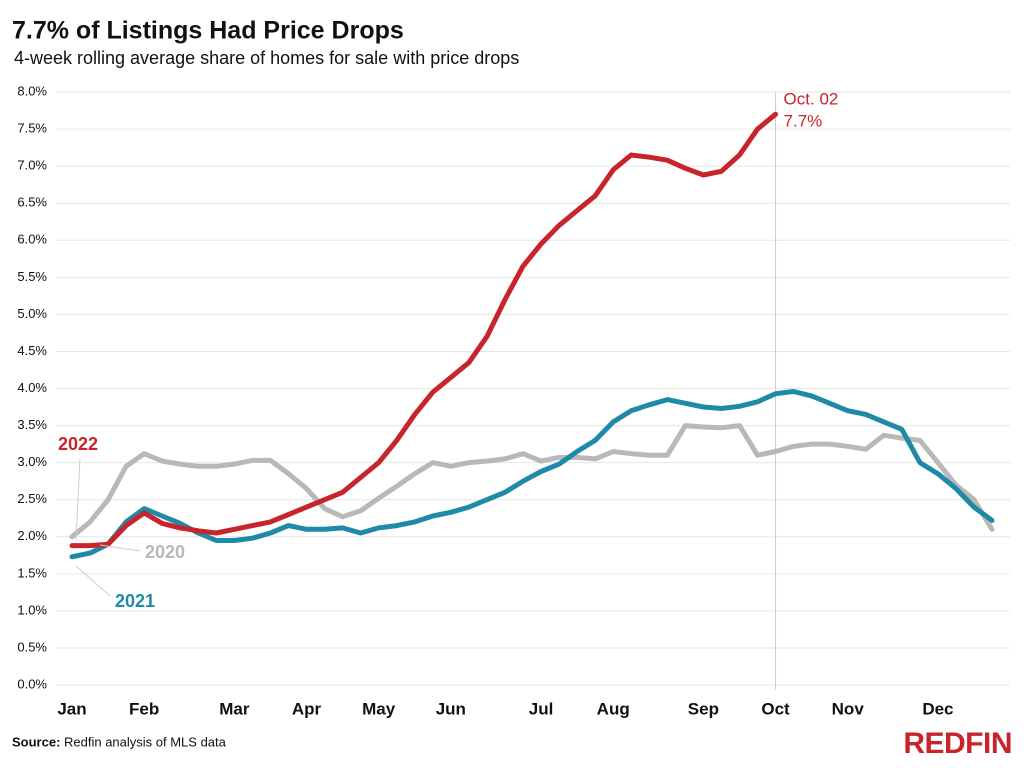 The image size is (1024, 768). Describe the element at coordinates (208, 31) in the screenshot. I see `chart-title: 7.7% of Listings Had Price Drops` at that location.